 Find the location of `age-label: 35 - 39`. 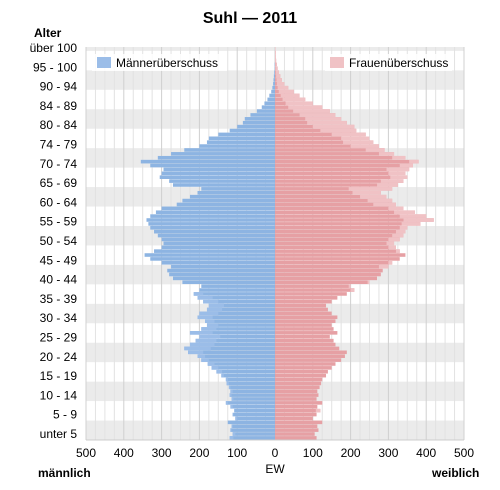

age-label: 35 - 39 is located at coordinates (59, 299).